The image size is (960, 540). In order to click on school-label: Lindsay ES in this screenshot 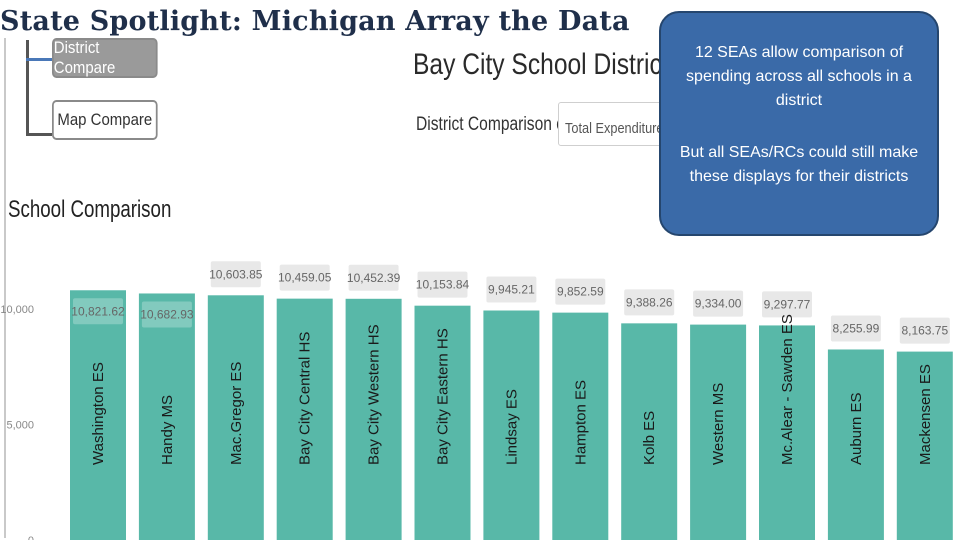, I will do `click(511, 427)`.